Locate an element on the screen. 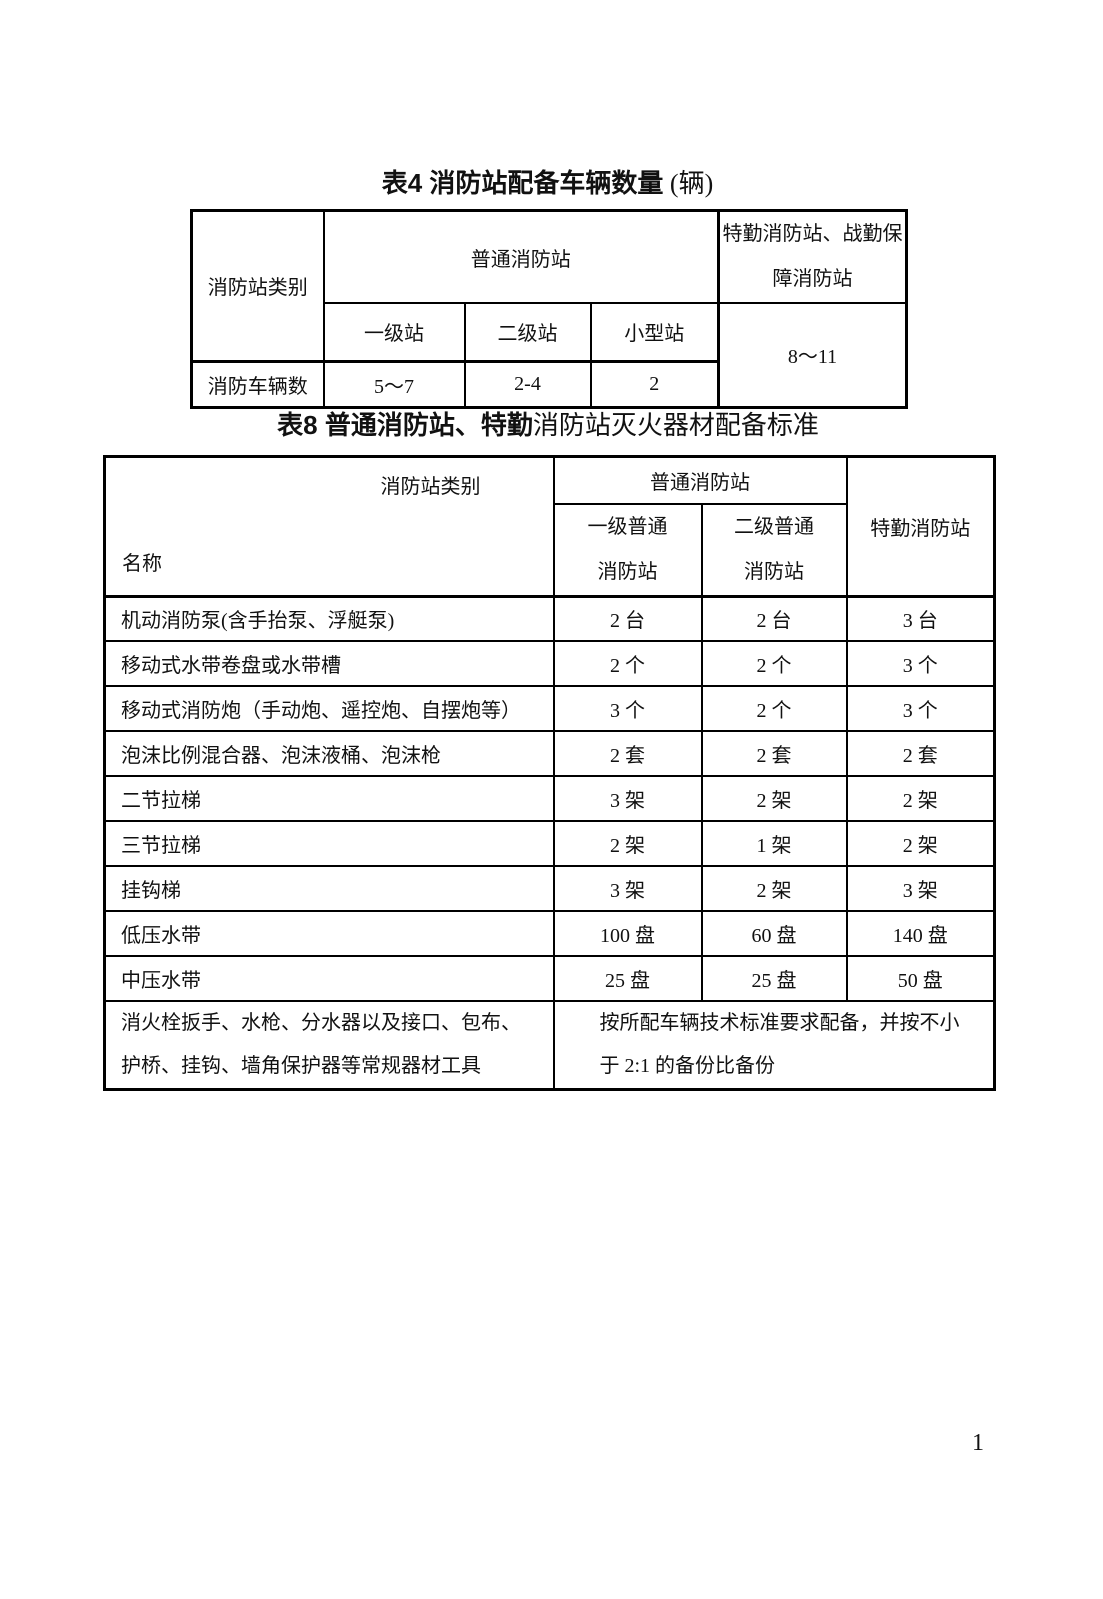  equipment-qty-grade2: 2 台 is located at coordinates (774, 618).